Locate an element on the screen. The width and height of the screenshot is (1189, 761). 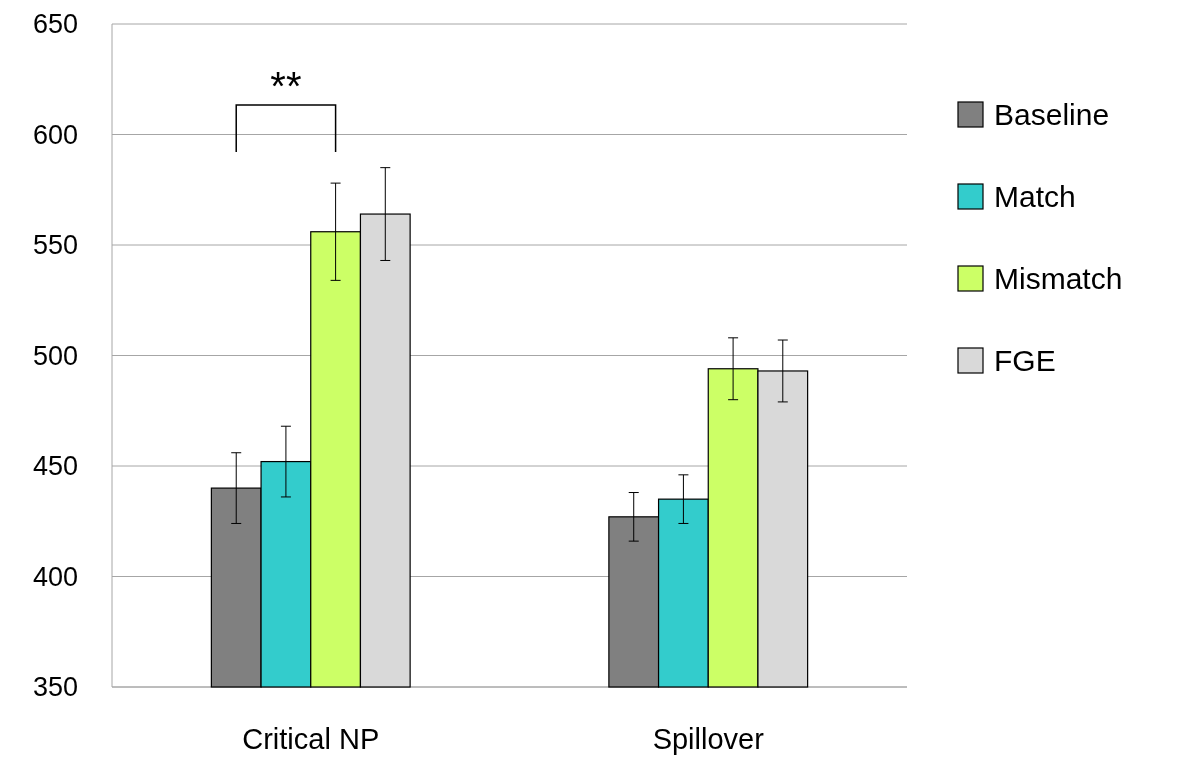
y-tick-label: 600 is located at coordinates (55, 134).